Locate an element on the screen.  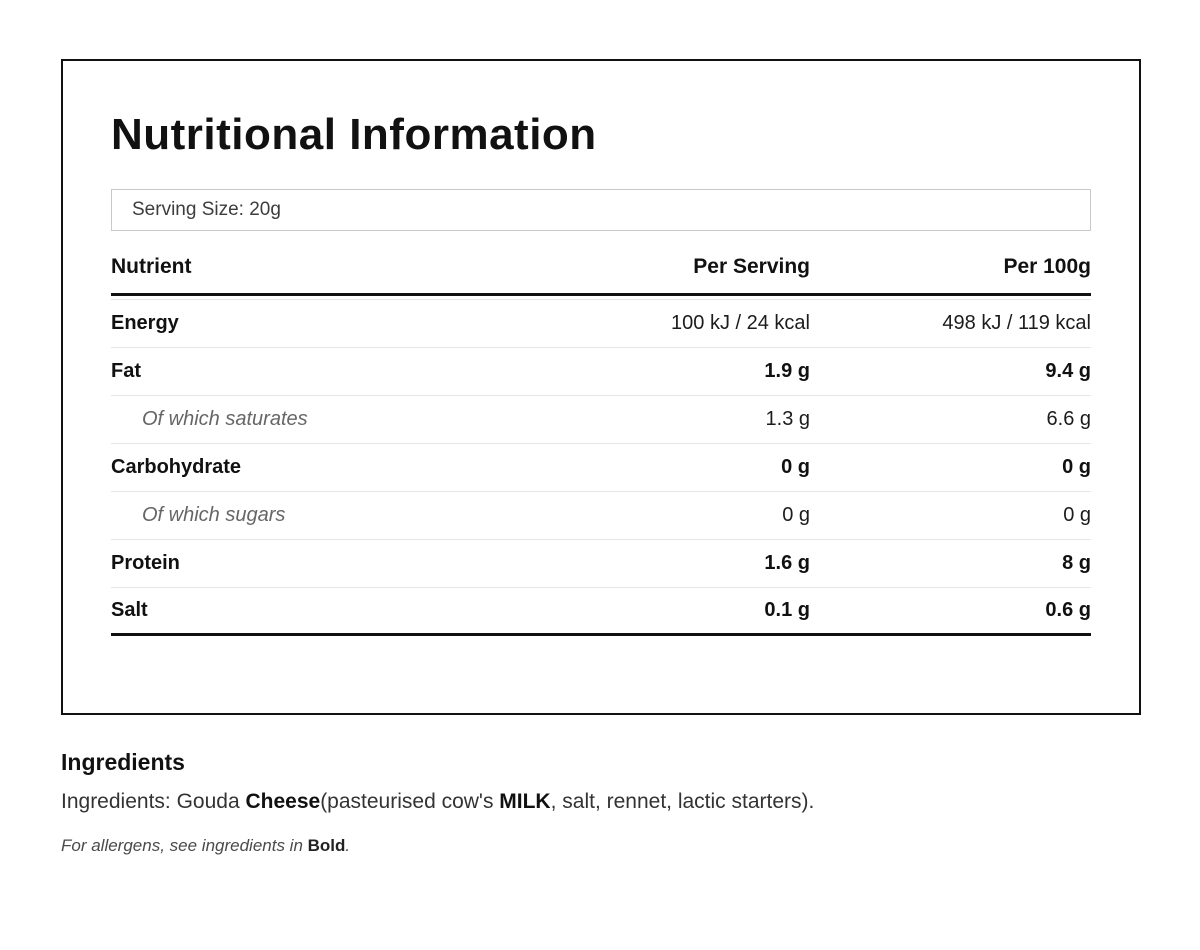
per-serving-value: 1.3 g is located at coordinates (787, 419).